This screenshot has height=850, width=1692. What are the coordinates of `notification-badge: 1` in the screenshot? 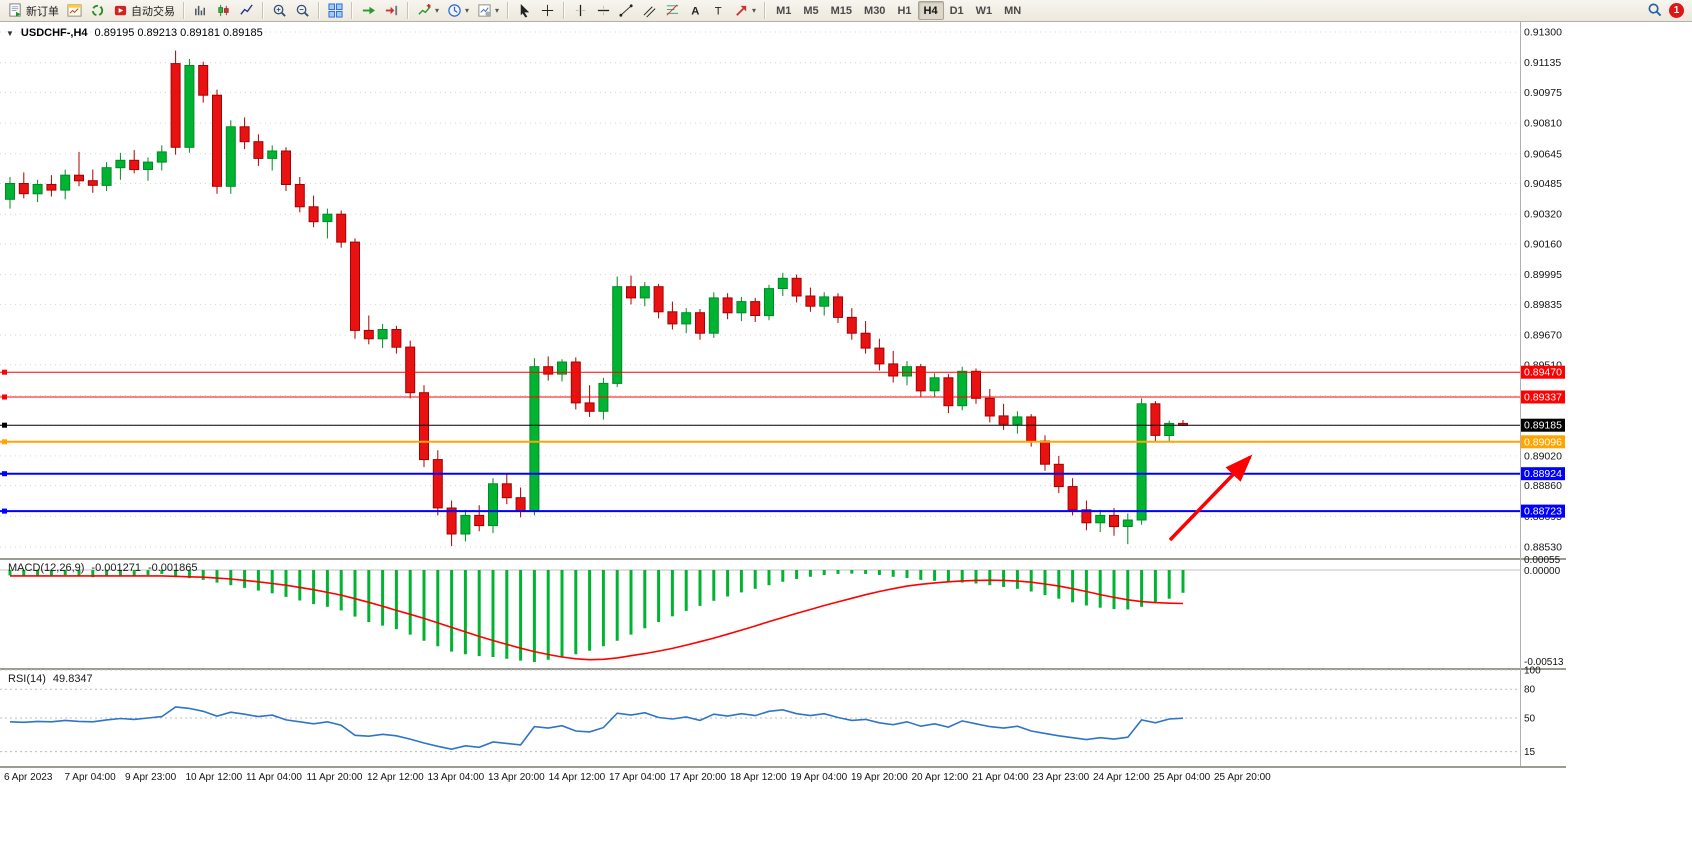 It's located at (1676, 10).